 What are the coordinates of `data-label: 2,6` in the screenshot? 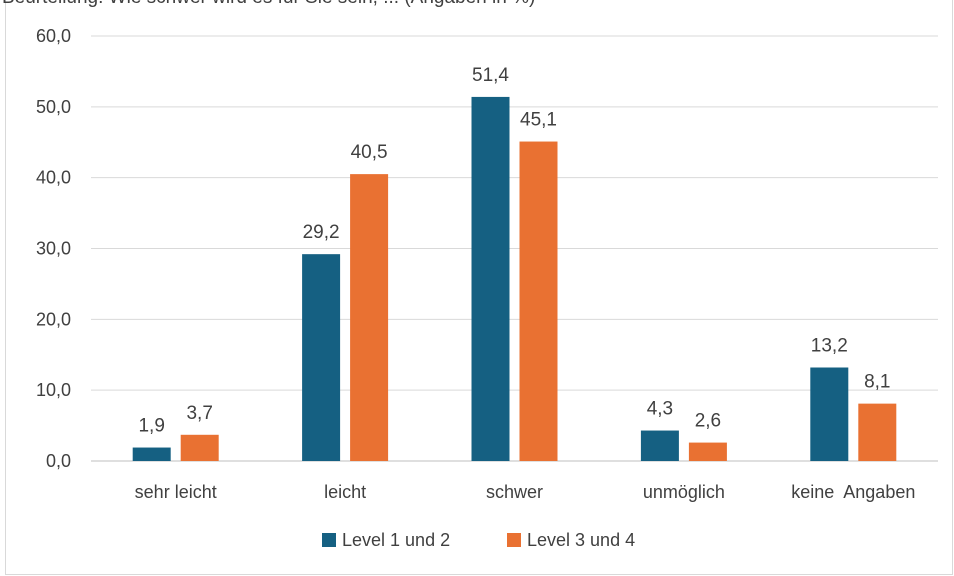 It's located at (708, 421).